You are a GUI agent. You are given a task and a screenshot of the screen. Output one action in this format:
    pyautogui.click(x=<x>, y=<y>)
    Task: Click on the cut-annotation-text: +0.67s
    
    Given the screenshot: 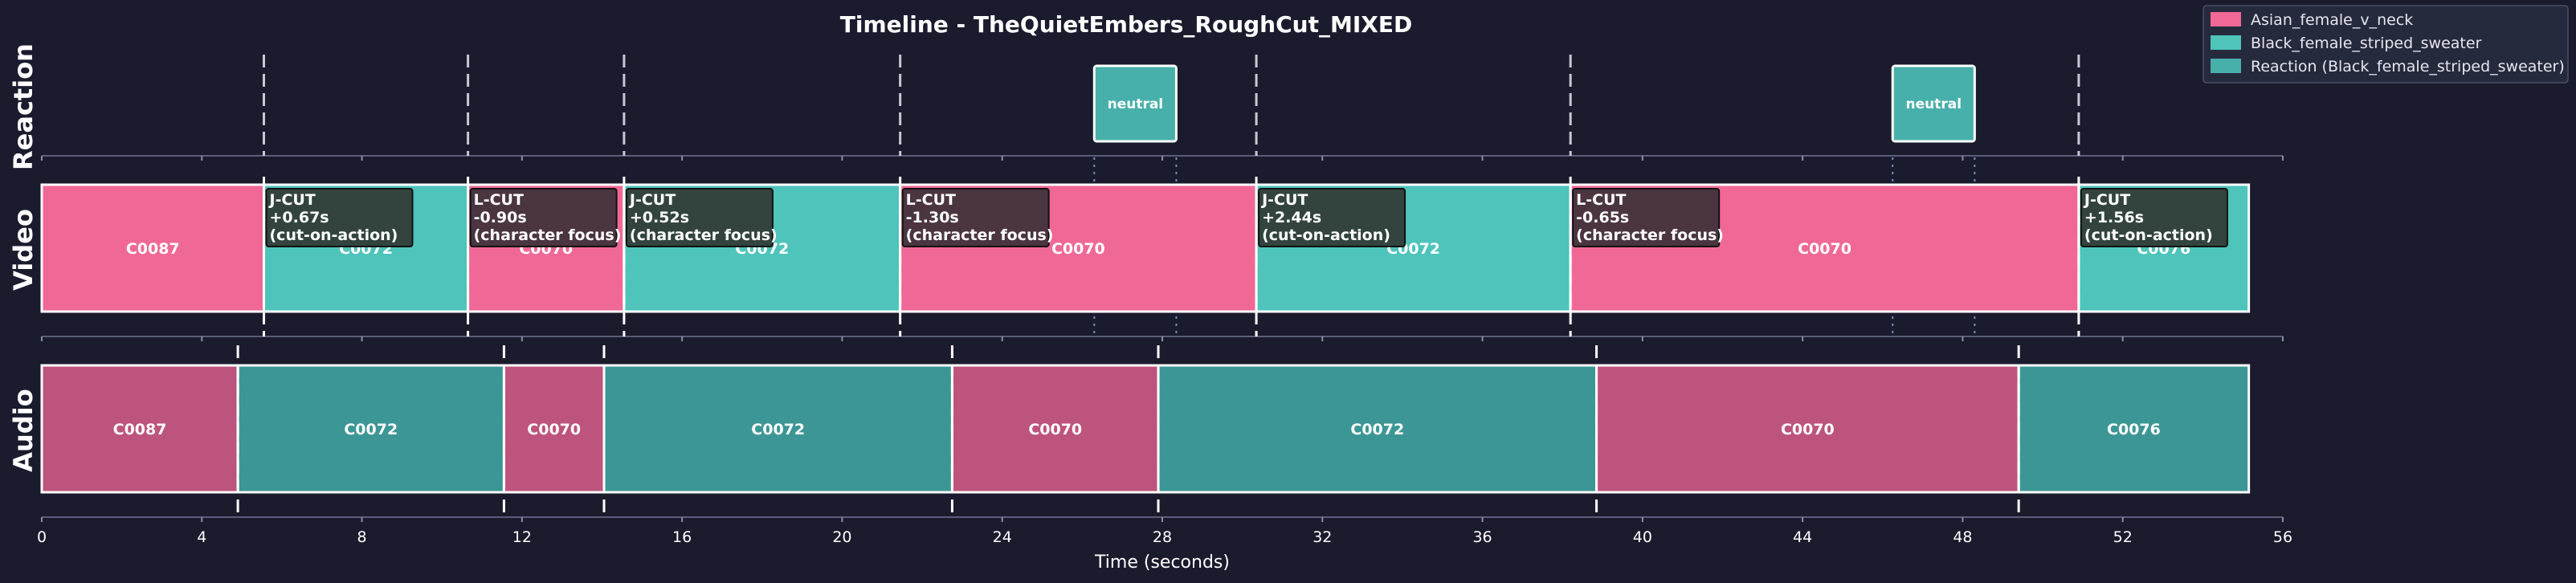 What is the action you would take?
    pyautogui.click(x=299, y=217)
    